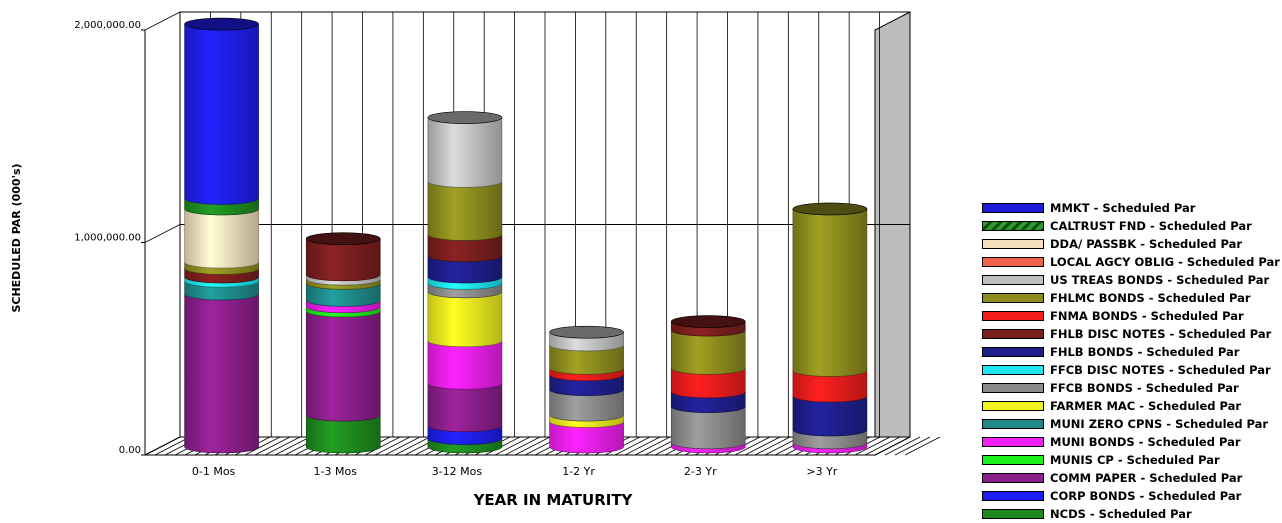 This screenshot has height=523, width=1282. What do you see at coordinates (1165, 262) in the screenshot?
I see `legend-label: LOCAL AGCY OBLIG - Scheduled Par` at bounding box center [1165, 262].